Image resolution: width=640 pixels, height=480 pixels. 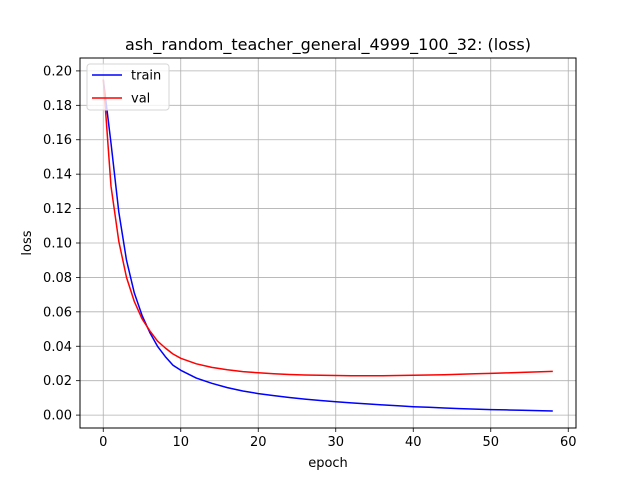 I want to click on legend-label-val: val, so click(x=140, y=99).